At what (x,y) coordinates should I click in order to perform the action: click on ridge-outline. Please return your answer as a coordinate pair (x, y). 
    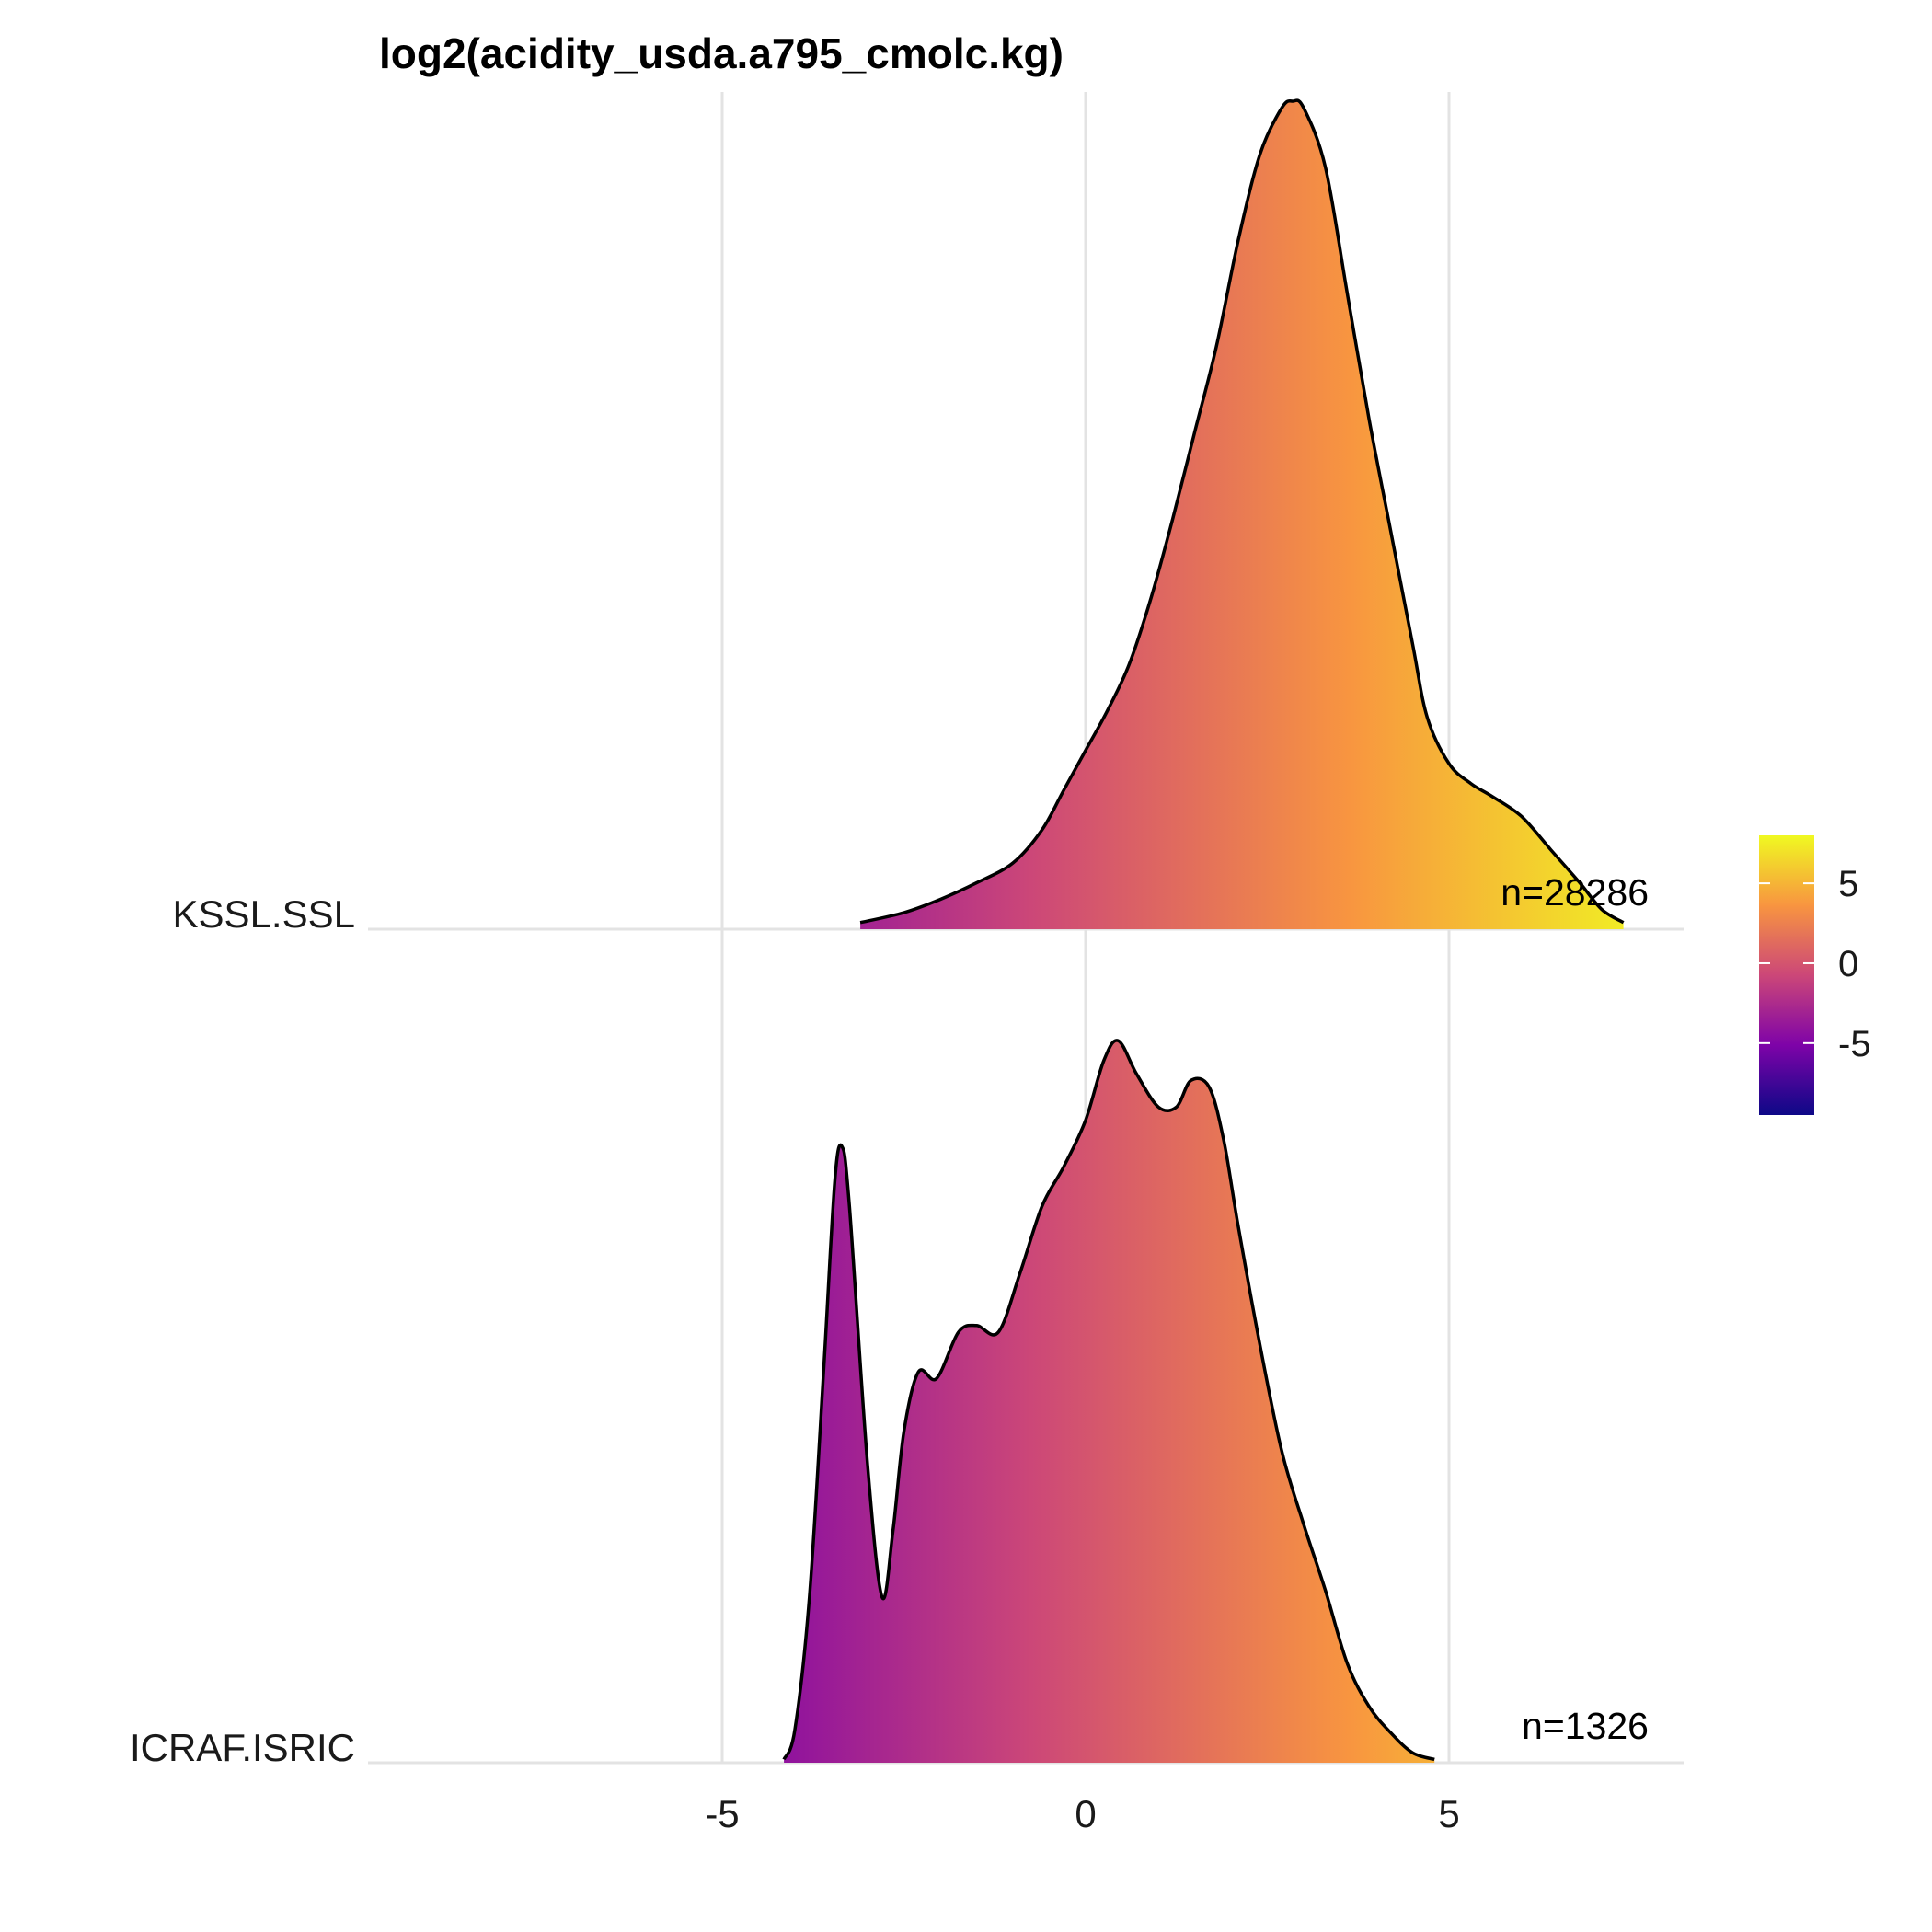
    Looking at the image, I should click on (1108, 1400).